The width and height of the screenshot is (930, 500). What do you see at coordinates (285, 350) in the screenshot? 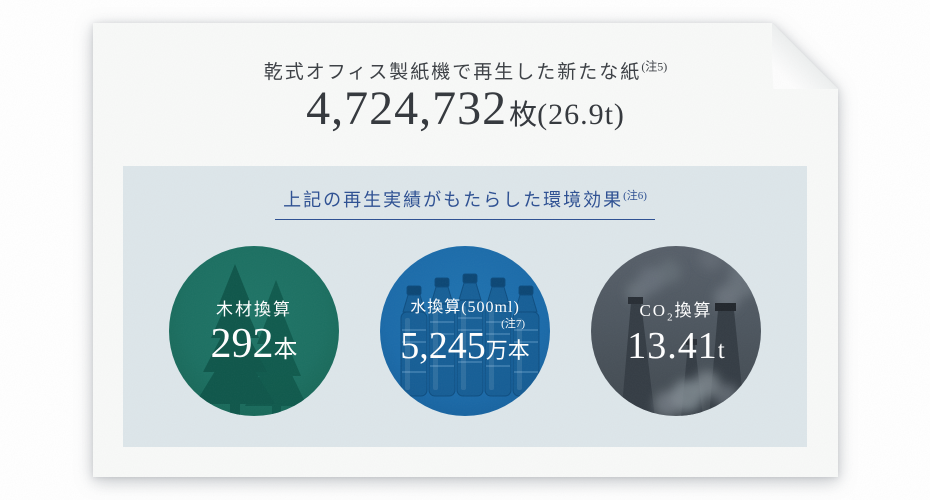
I see `wood-unit: 本` at bounding box center [285, 350].